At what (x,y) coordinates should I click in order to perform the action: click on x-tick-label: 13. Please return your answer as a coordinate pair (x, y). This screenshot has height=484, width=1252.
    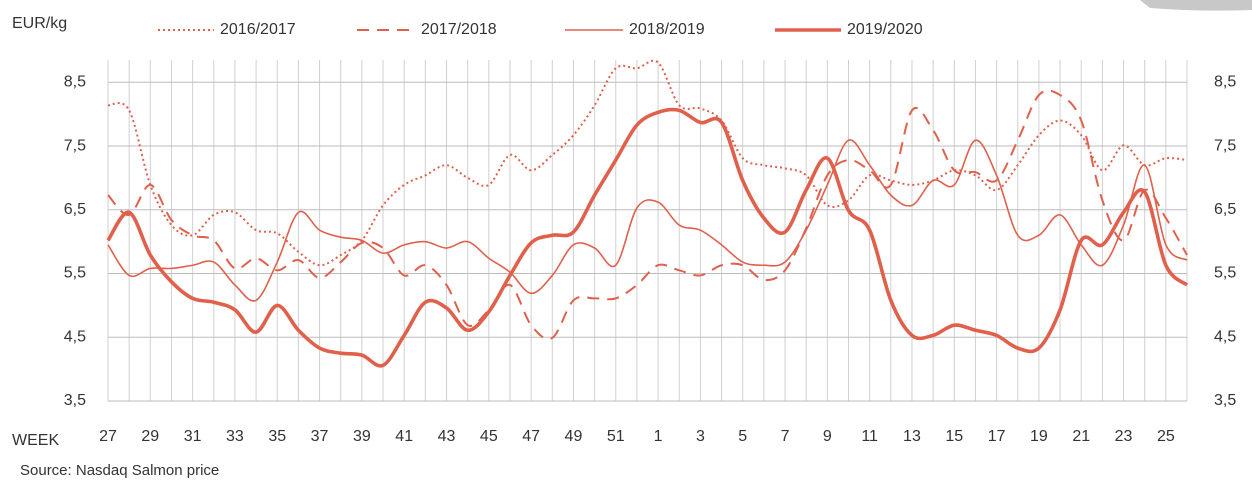
    Looking at the image, I should click on (912, 436).